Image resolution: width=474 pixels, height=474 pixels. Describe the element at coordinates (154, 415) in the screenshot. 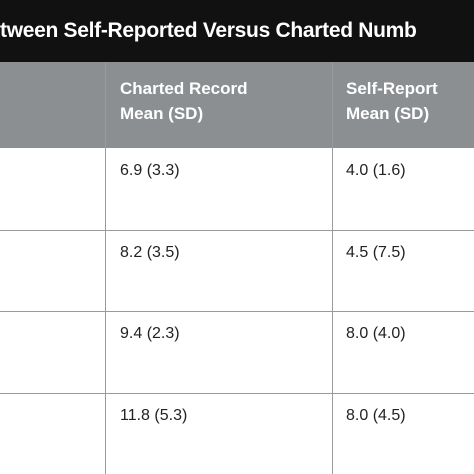

I see `table-cell: 11.8 (5.3)` at that location.